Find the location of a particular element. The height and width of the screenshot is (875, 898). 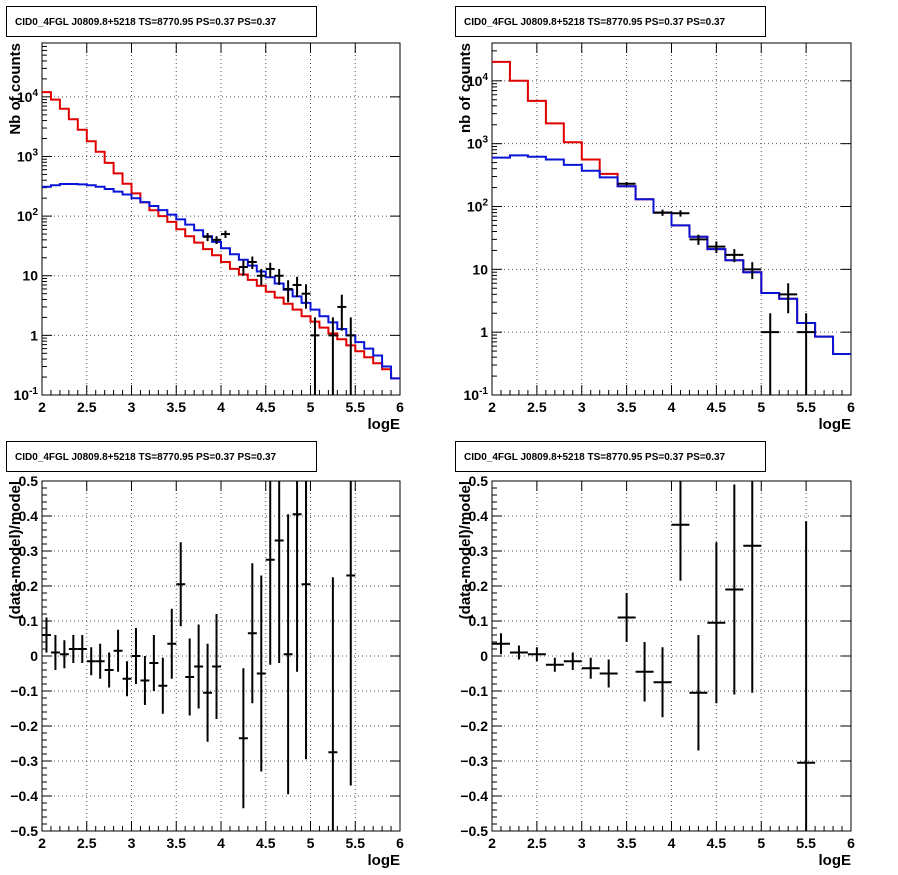

y-axis-label: Nb of counts is located at coordinates (15, 89).